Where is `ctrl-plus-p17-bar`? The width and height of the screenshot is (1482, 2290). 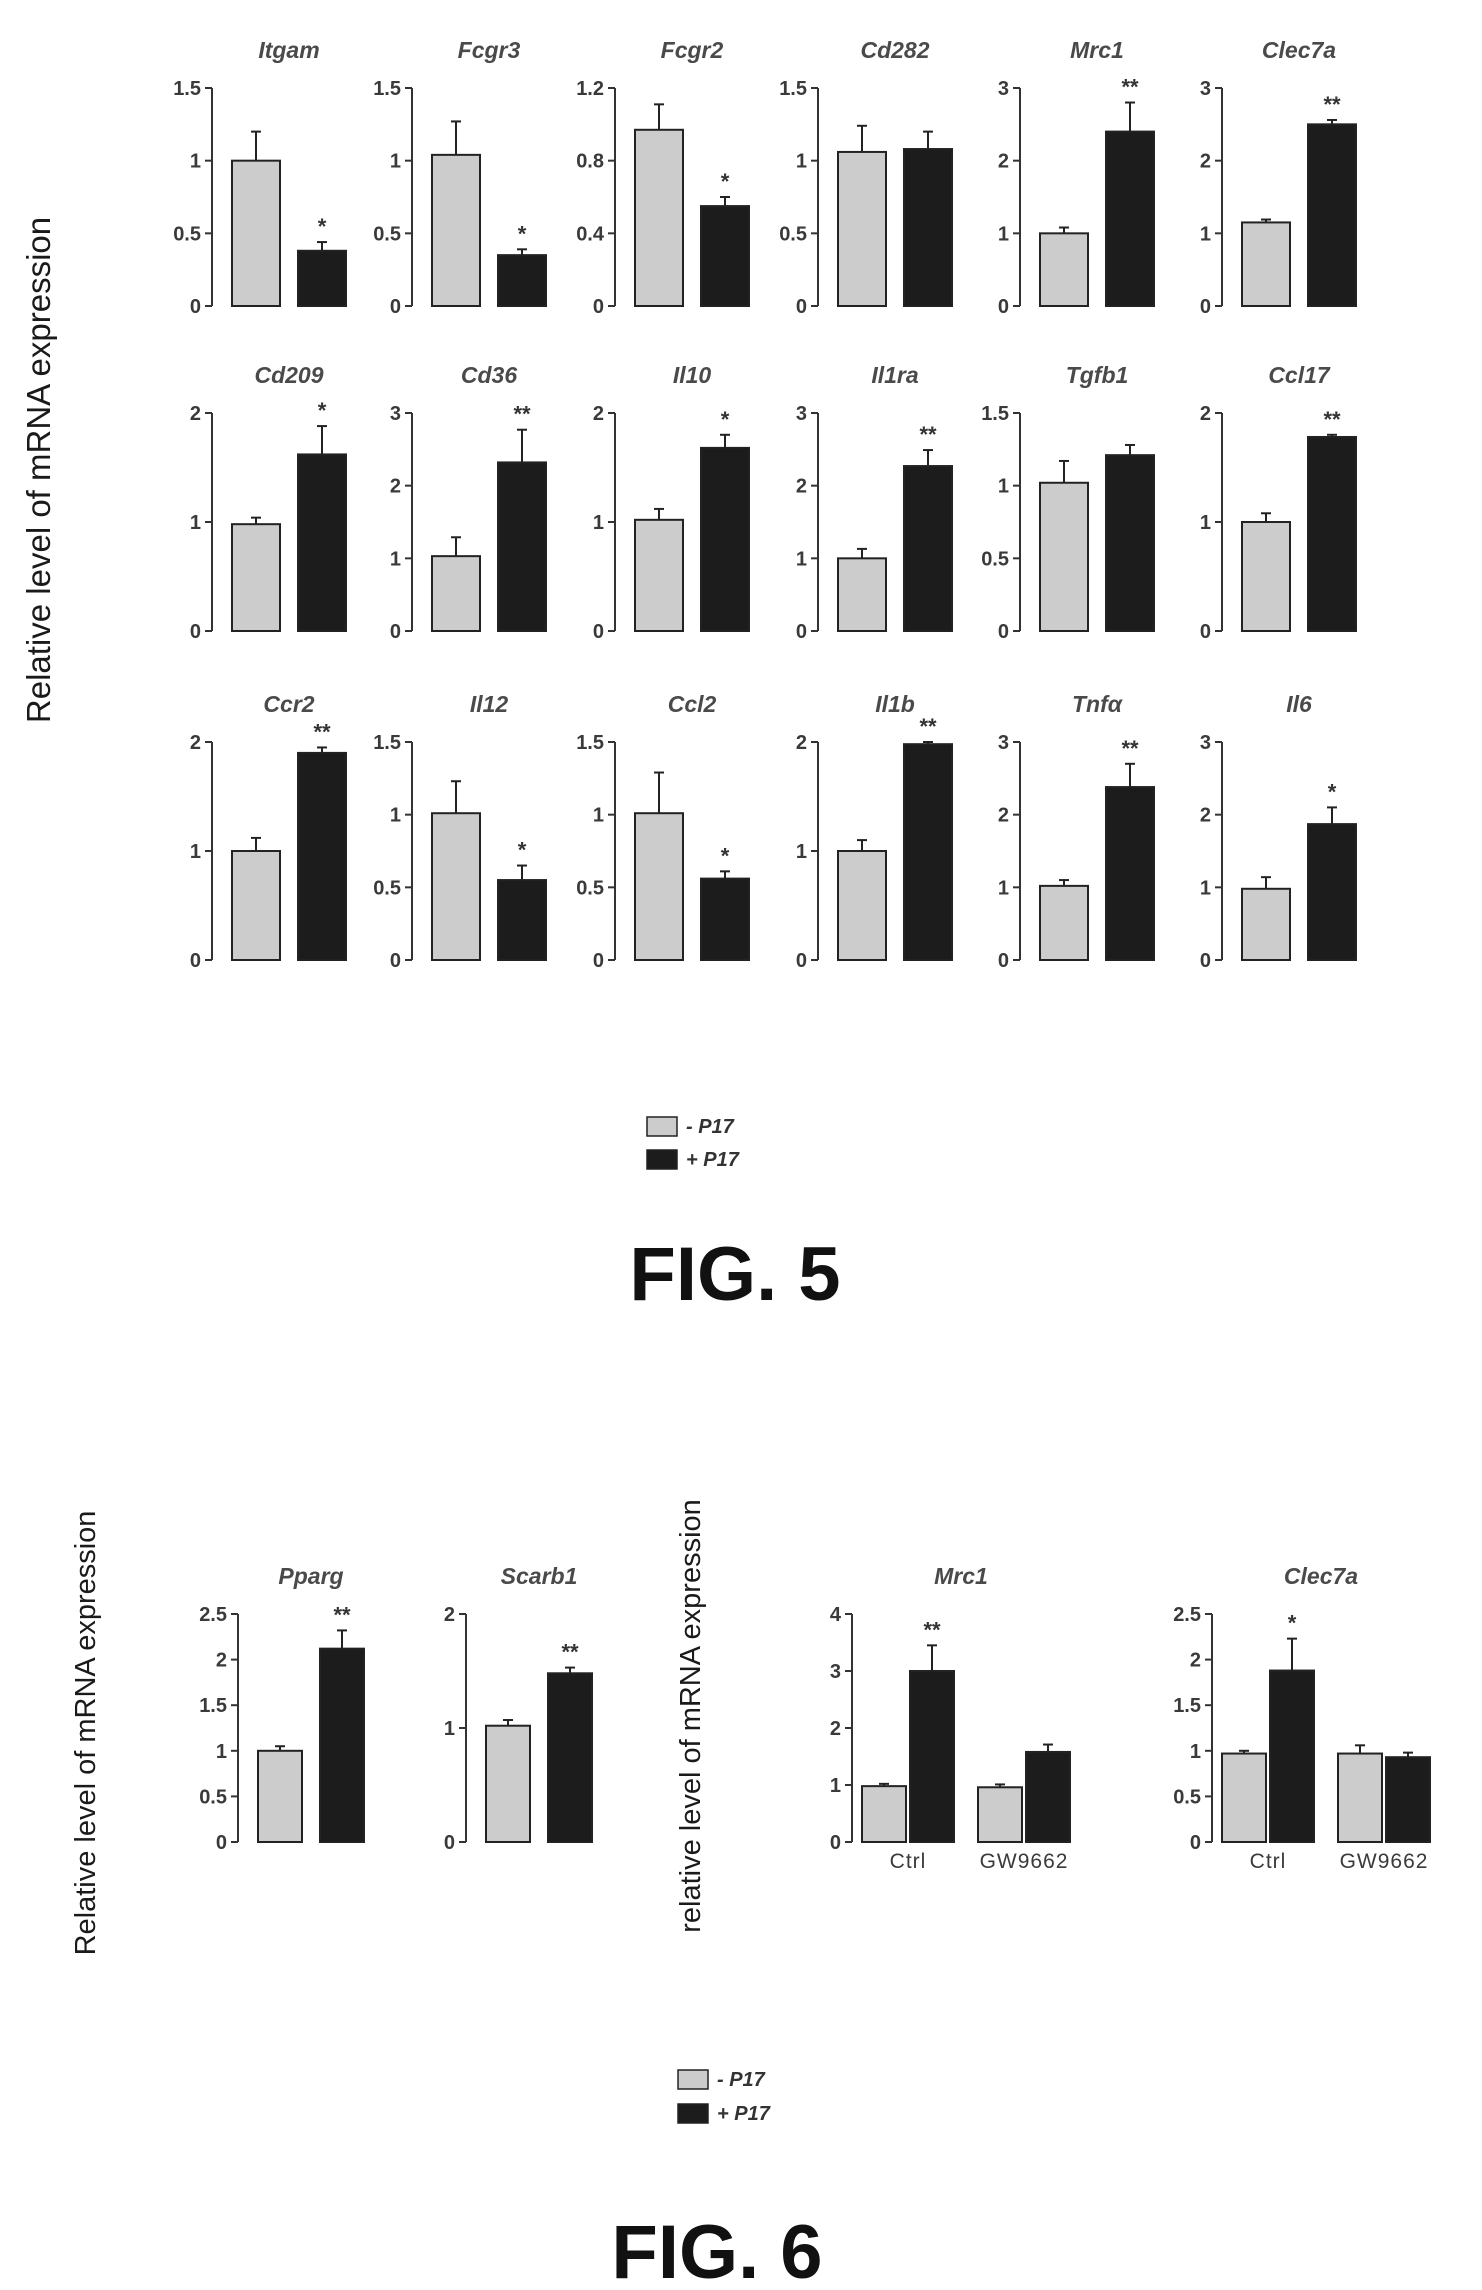 ctrl-plus-p17-bar is located at coordinates (1292, 1756).